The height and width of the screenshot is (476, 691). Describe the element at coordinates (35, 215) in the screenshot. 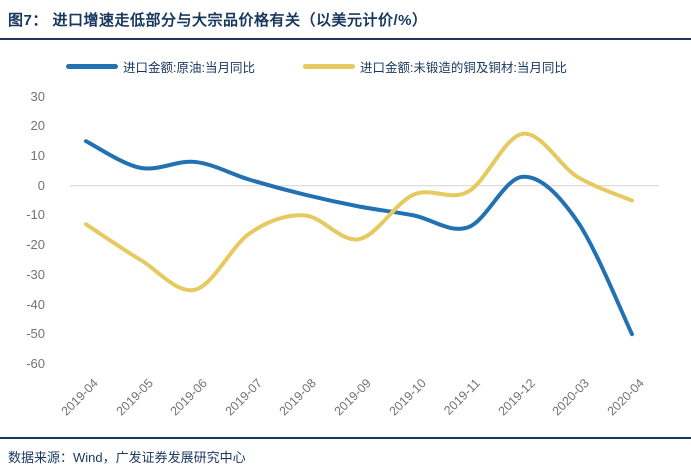

I see `y-tick-label: -10` at that location.